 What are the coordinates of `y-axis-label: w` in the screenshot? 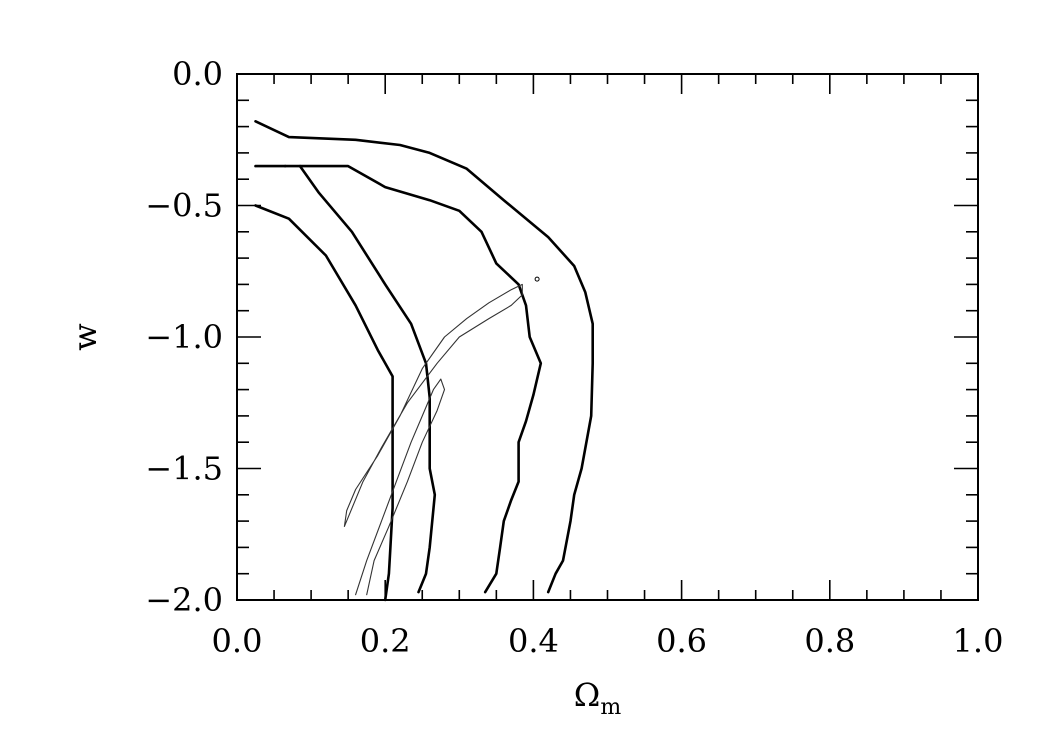 It's located at (85, 336).